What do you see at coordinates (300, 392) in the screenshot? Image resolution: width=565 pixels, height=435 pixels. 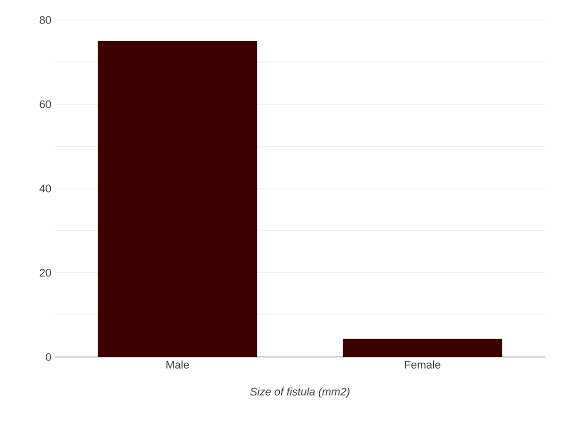 I see `x-axis-title: Size of fistula (mm2)` at bounding box center [300, 392].